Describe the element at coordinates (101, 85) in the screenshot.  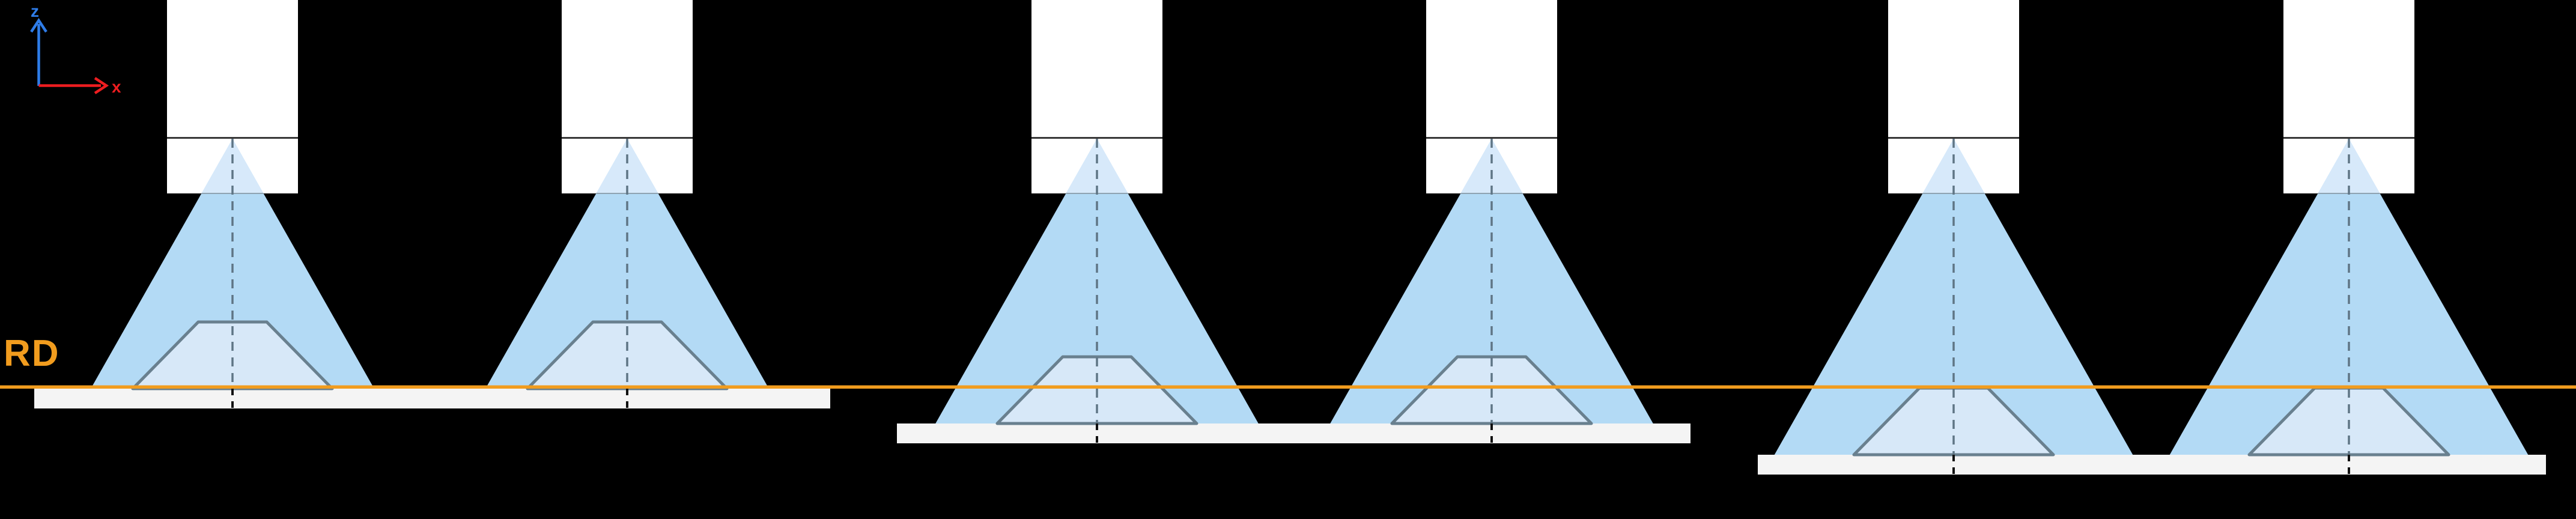
I see `x-axis-arrowhead-icon` at that location.